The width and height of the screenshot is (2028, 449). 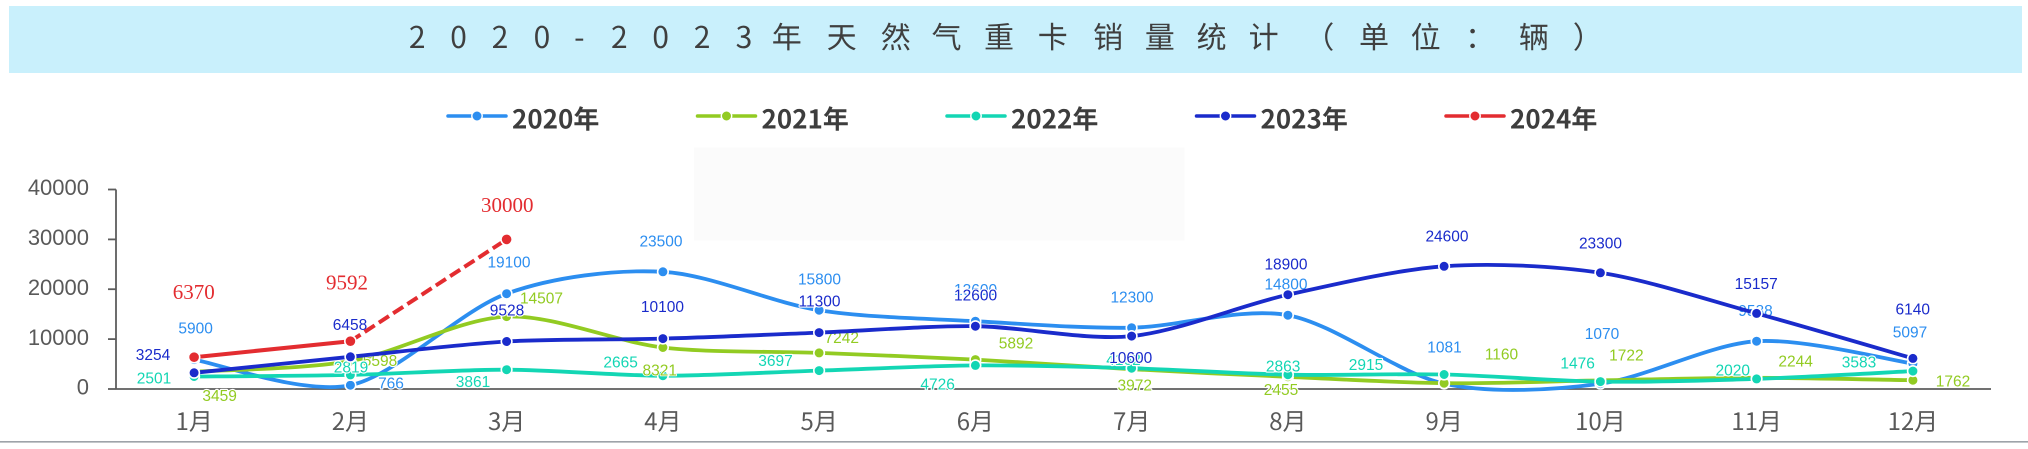 What do you see at coordinates (1600, 244) in the screenshot?
I see `svg-text: 23300` at bounding box center [1600, 244].